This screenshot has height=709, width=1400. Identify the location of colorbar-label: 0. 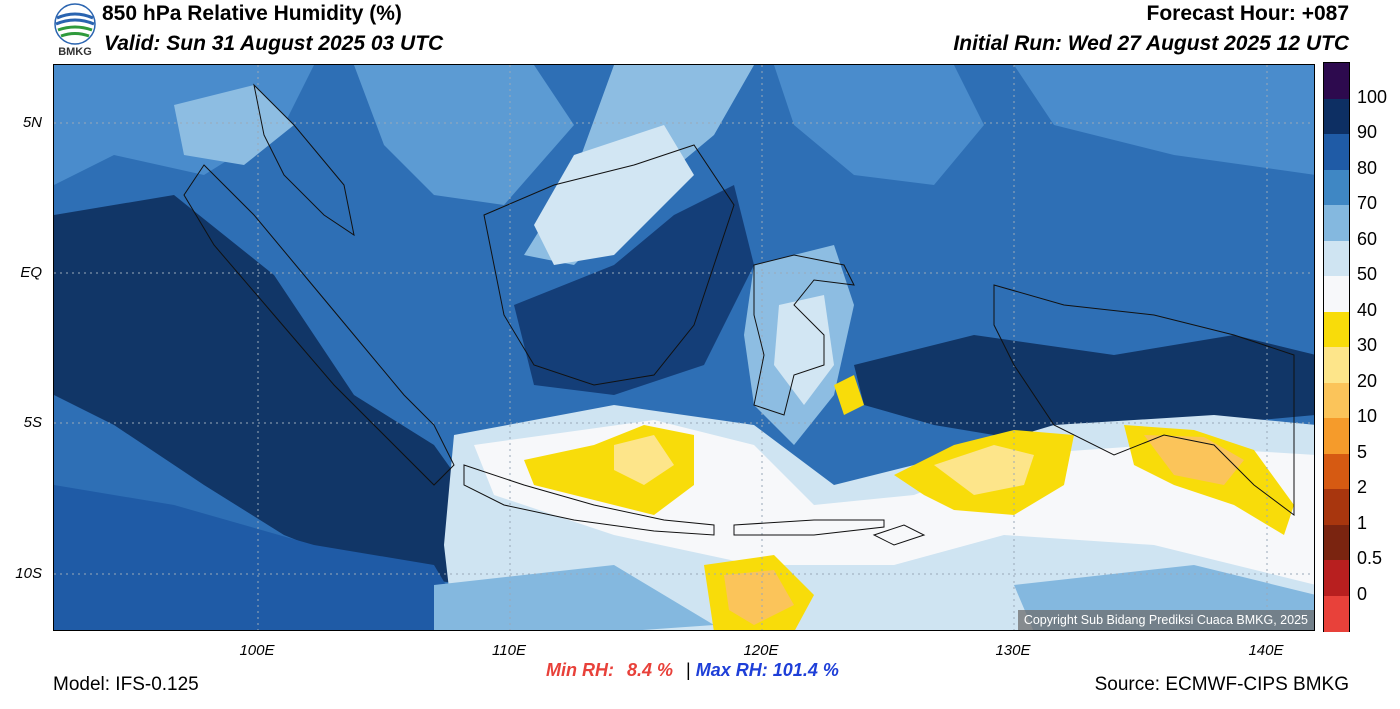
(1362, 593).